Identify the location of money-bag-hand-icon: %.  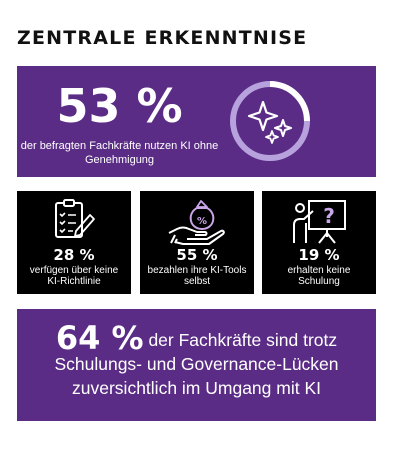
(196, 222).